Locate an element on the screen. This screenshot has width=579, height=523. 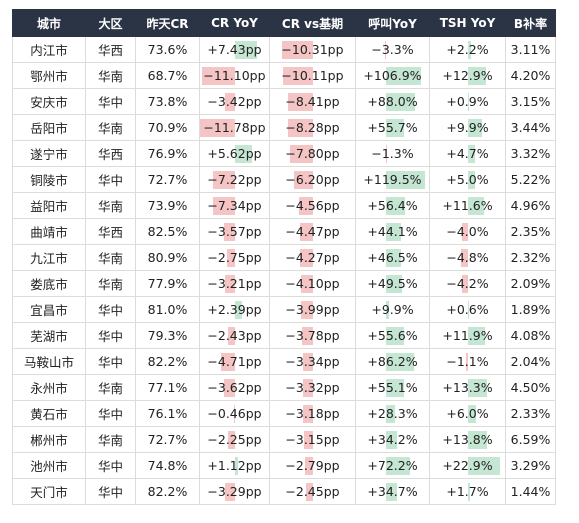
cell-cr: 70.9% is located at coordinates (167, 127).